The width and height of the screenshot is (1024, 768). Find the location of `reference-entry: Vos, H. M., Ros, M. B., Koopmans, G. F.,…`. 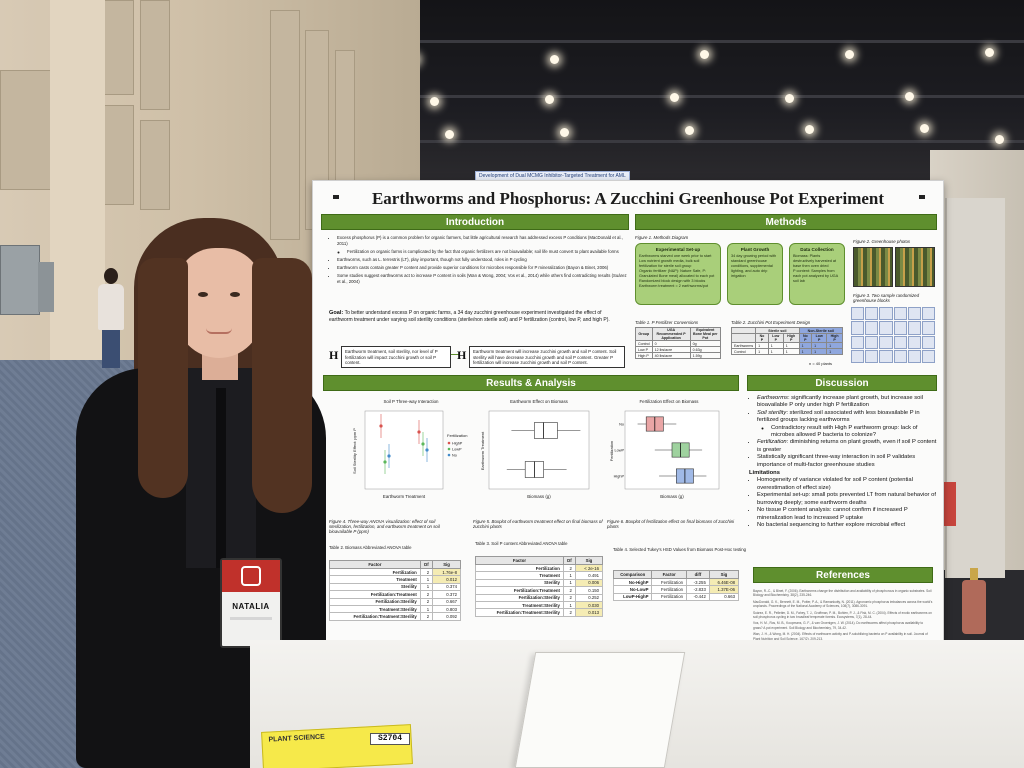

reference-entry: Vos, H. M., Ros, M. B., Koopmans, G. F.,… is located at coordinates (838, 625).